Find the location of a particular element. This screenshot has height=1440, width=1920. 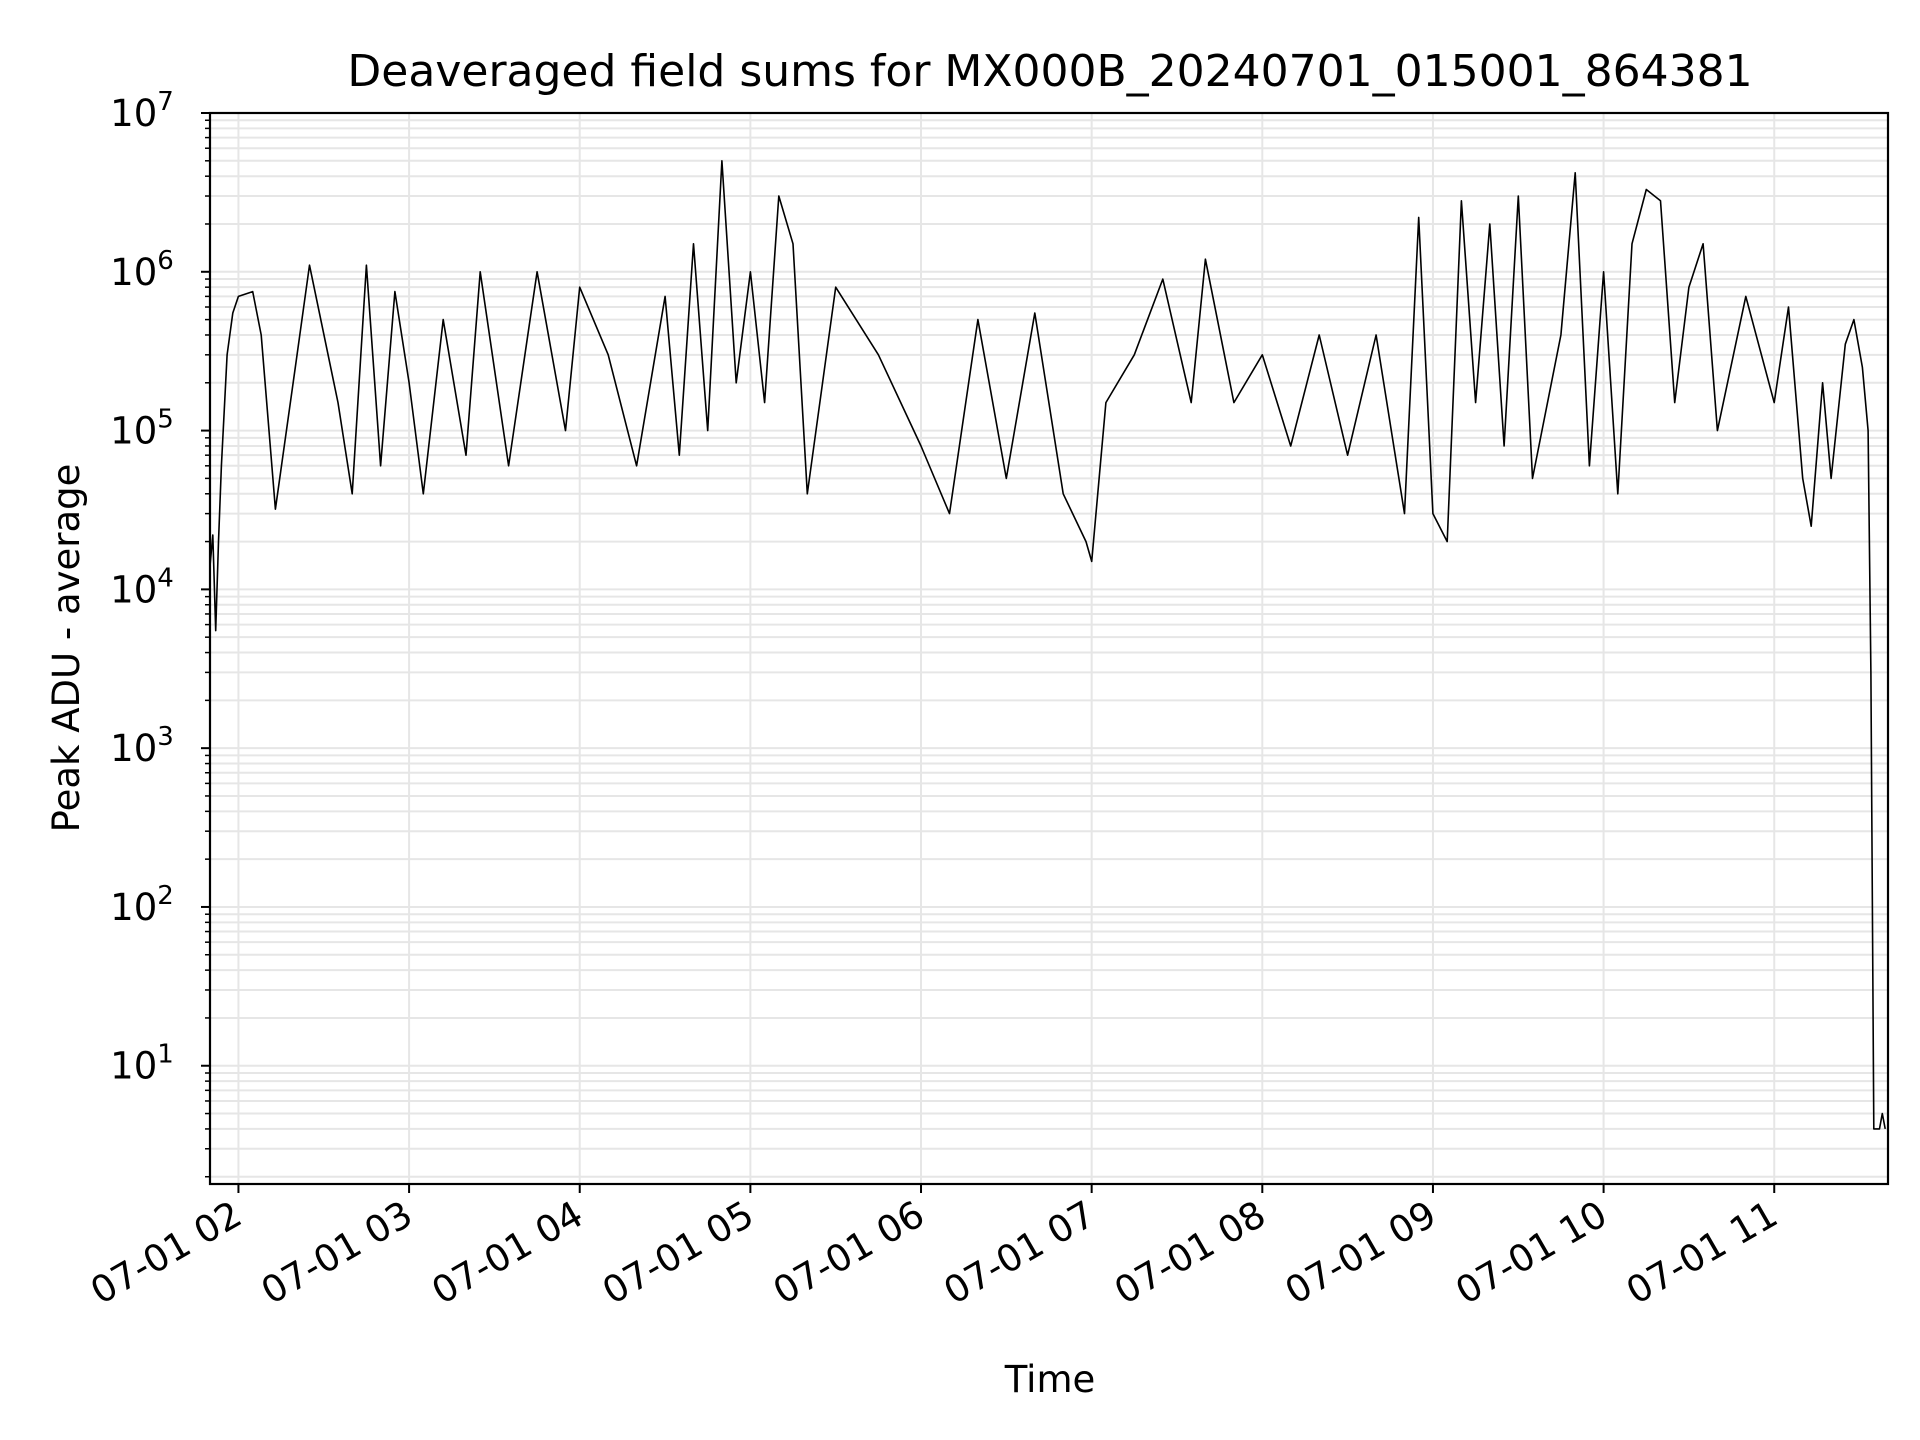

y-tick-label: 106 is located at coordinates (142, 270).